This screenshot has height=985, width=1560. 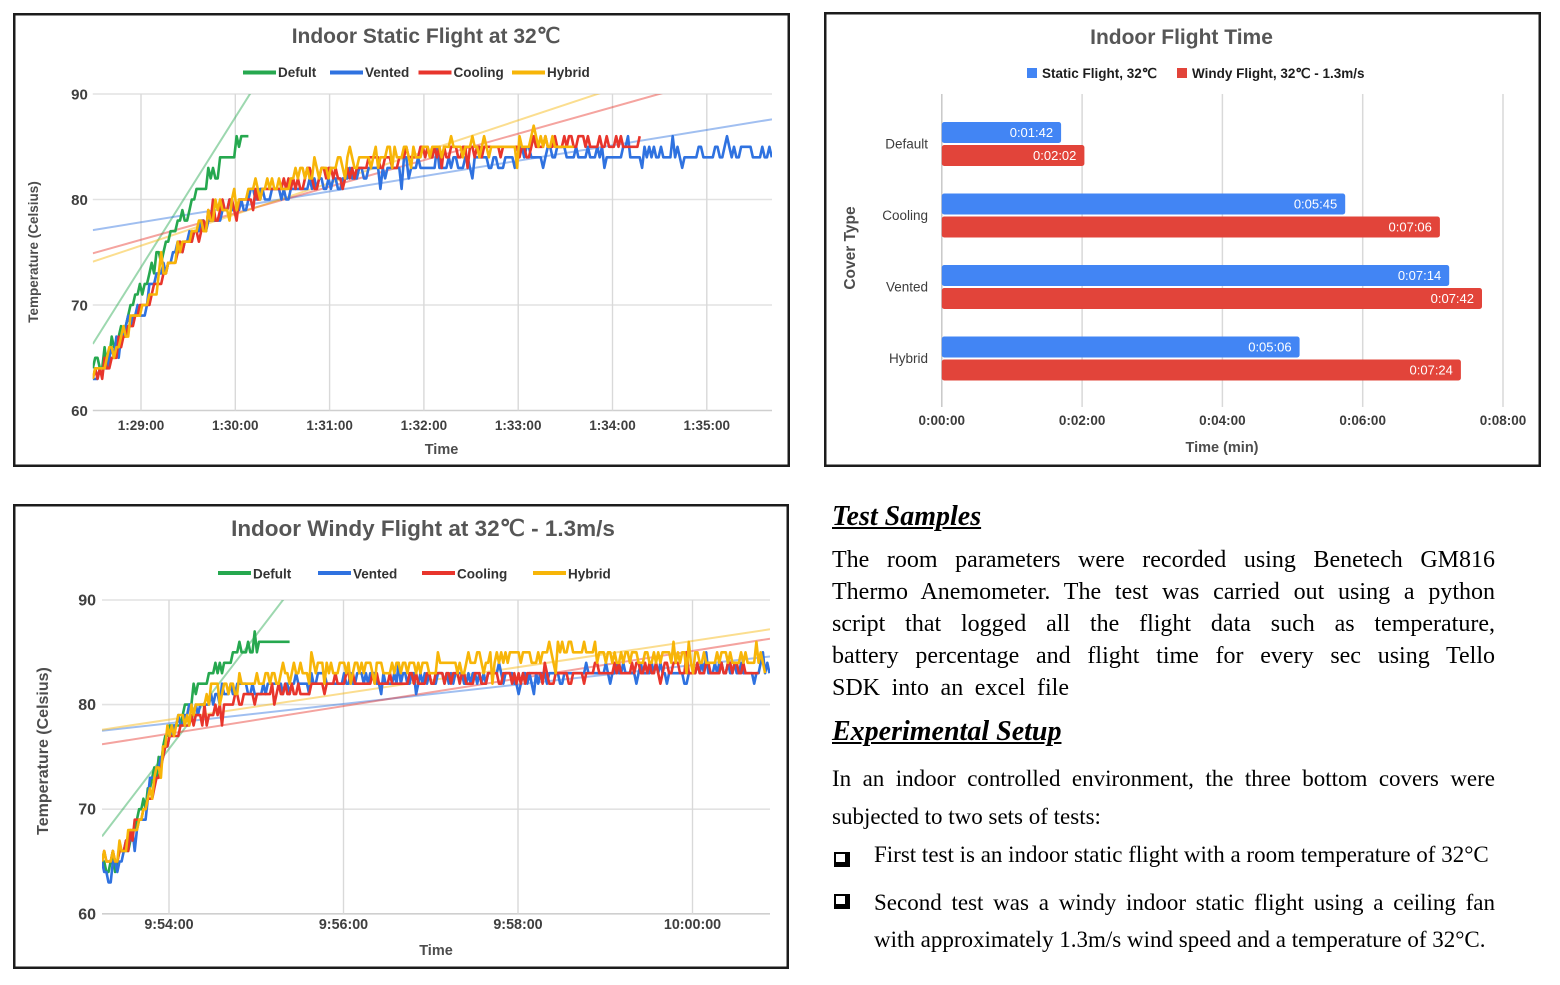 What do you see at coordinates (1054, 155) in the screenshot?
I see `svg-text: 0:02:02` at bounding box center [1054, 155].